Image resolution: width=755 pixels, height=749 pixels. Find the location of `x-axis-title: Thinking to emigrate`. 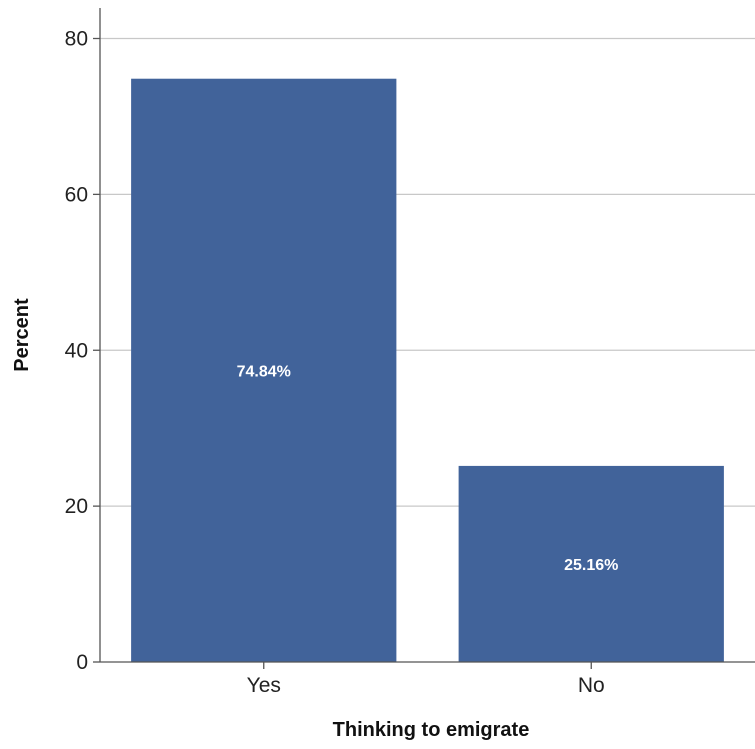

x-axis-title: Thinking to emigrate is located at coordinates (431, 730).